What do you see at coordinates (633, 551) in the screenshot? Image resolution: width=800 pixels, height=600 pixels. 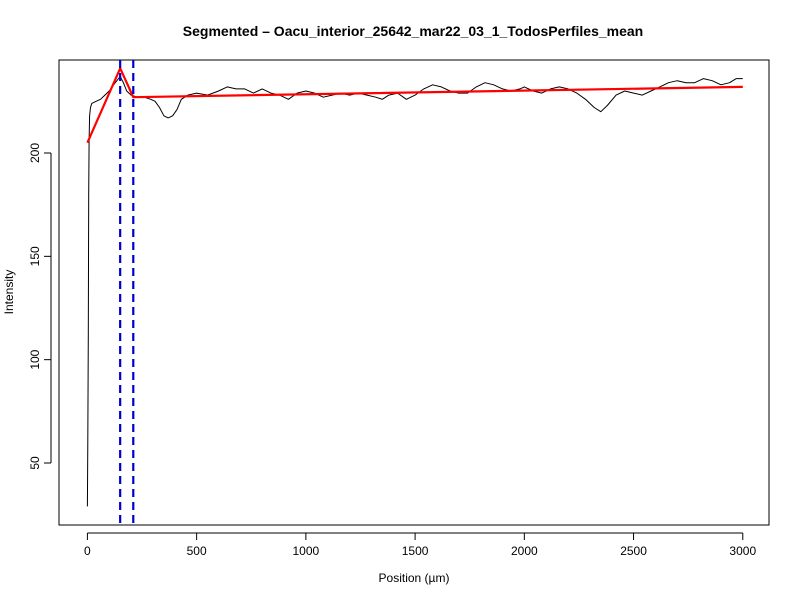 I see `x-tick-label: 2500` at bounding box center [633, 551].